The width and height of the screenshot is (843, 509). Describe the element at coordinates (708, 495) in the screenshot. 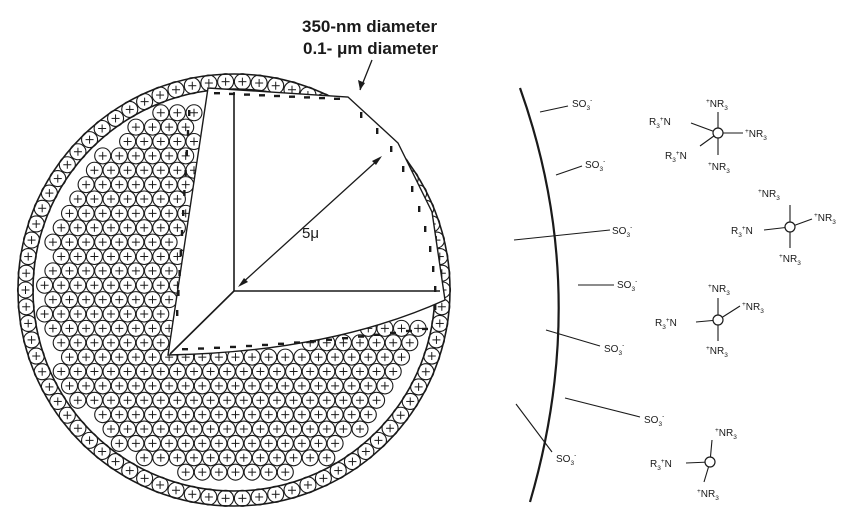

I see `nr3-group-label: +NR3` at that location.